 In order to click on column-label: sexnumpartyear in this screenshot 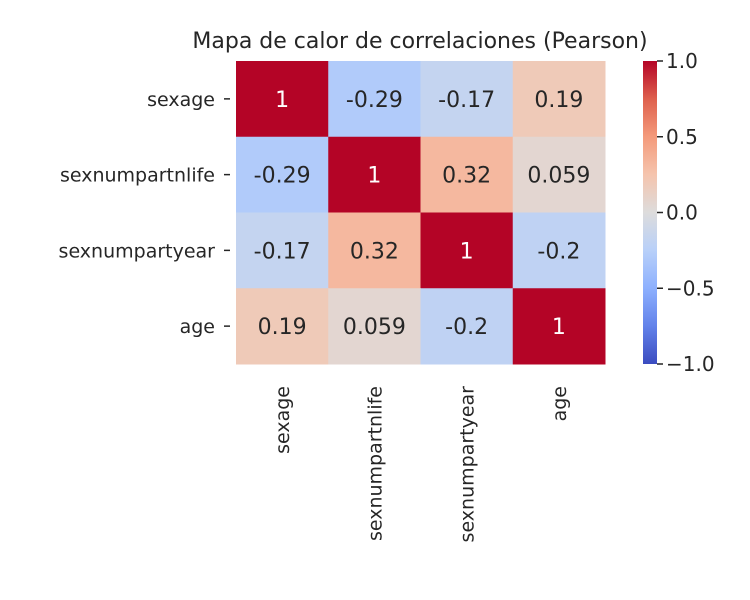, I will do `click(468, 464)`.